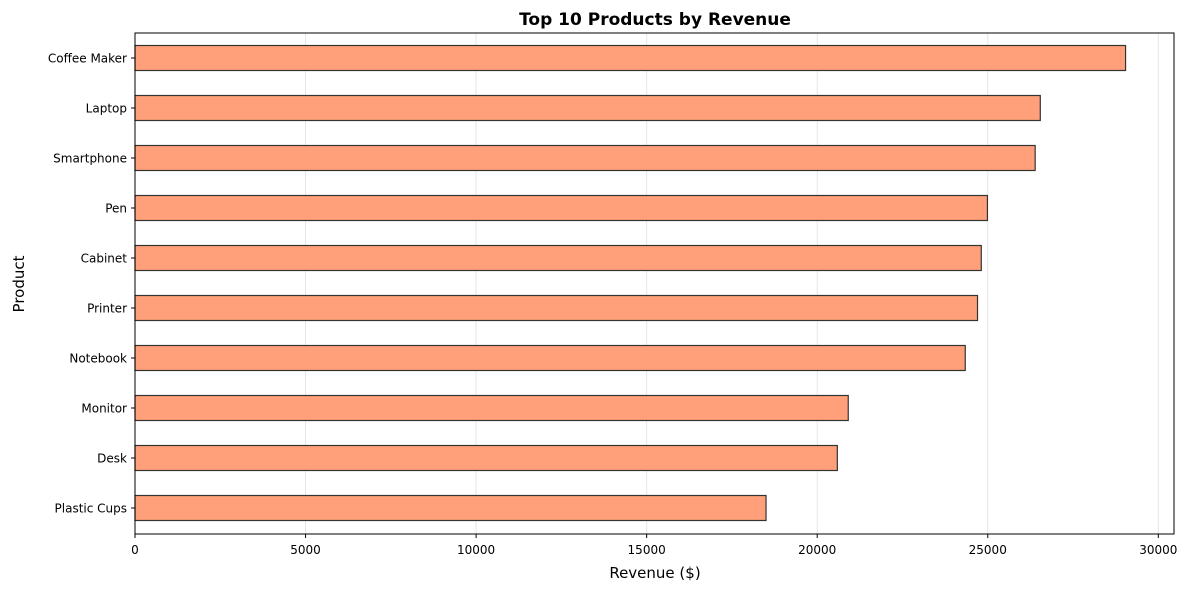  Describe the element at coordinates (19, 283) in the screenshot. I see `y-axis-label: Product` at that location.